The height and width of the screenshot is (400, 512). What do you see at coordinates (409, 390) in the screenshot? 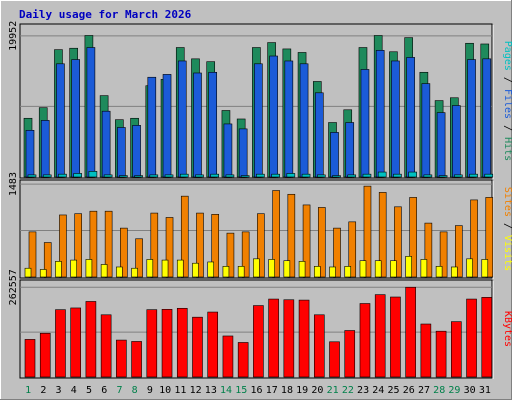
I see `x-tick-26: 26` at bounding box center [409, 390].